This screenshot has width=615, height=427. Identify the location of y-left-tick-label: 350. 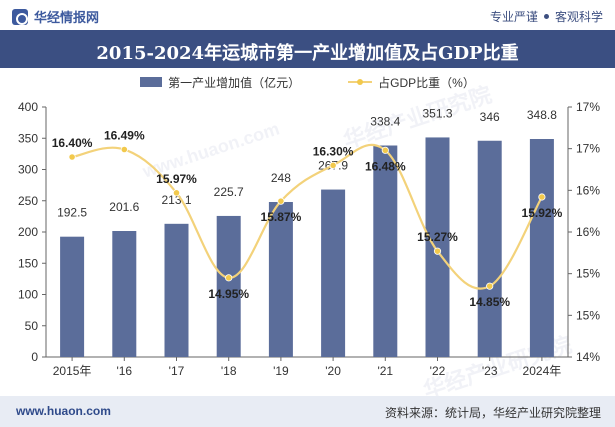
(28, 138).